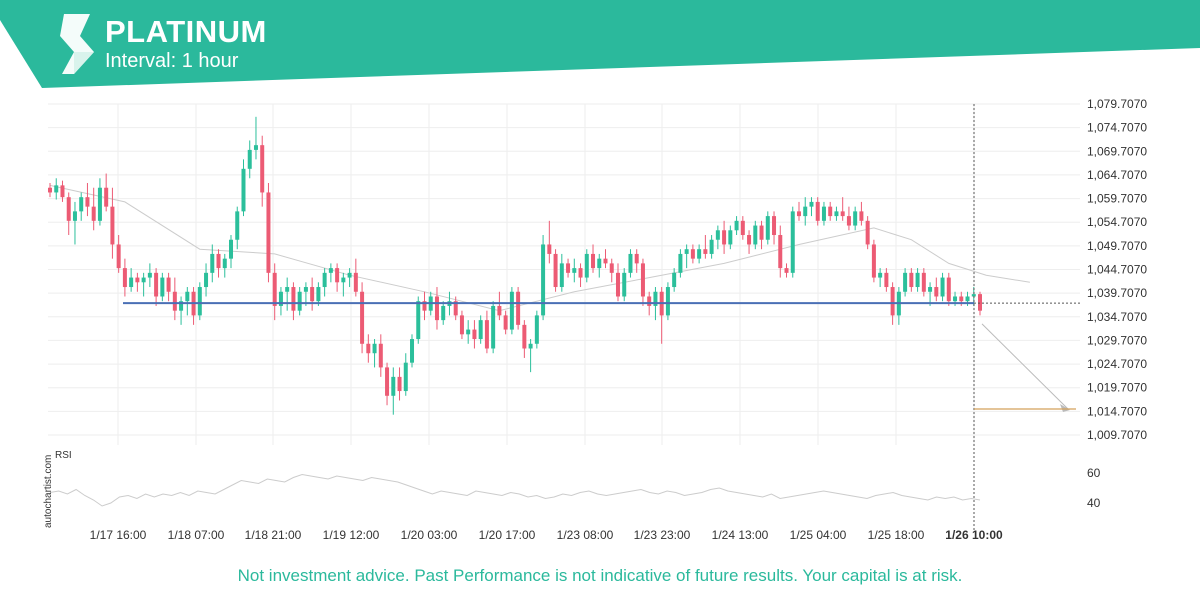 This screenshot has width=1200, height=600. Describe the element at coordinates (1117, 364) in the screenshot. I see `price-tick-label: 1,024.7070` at that location.